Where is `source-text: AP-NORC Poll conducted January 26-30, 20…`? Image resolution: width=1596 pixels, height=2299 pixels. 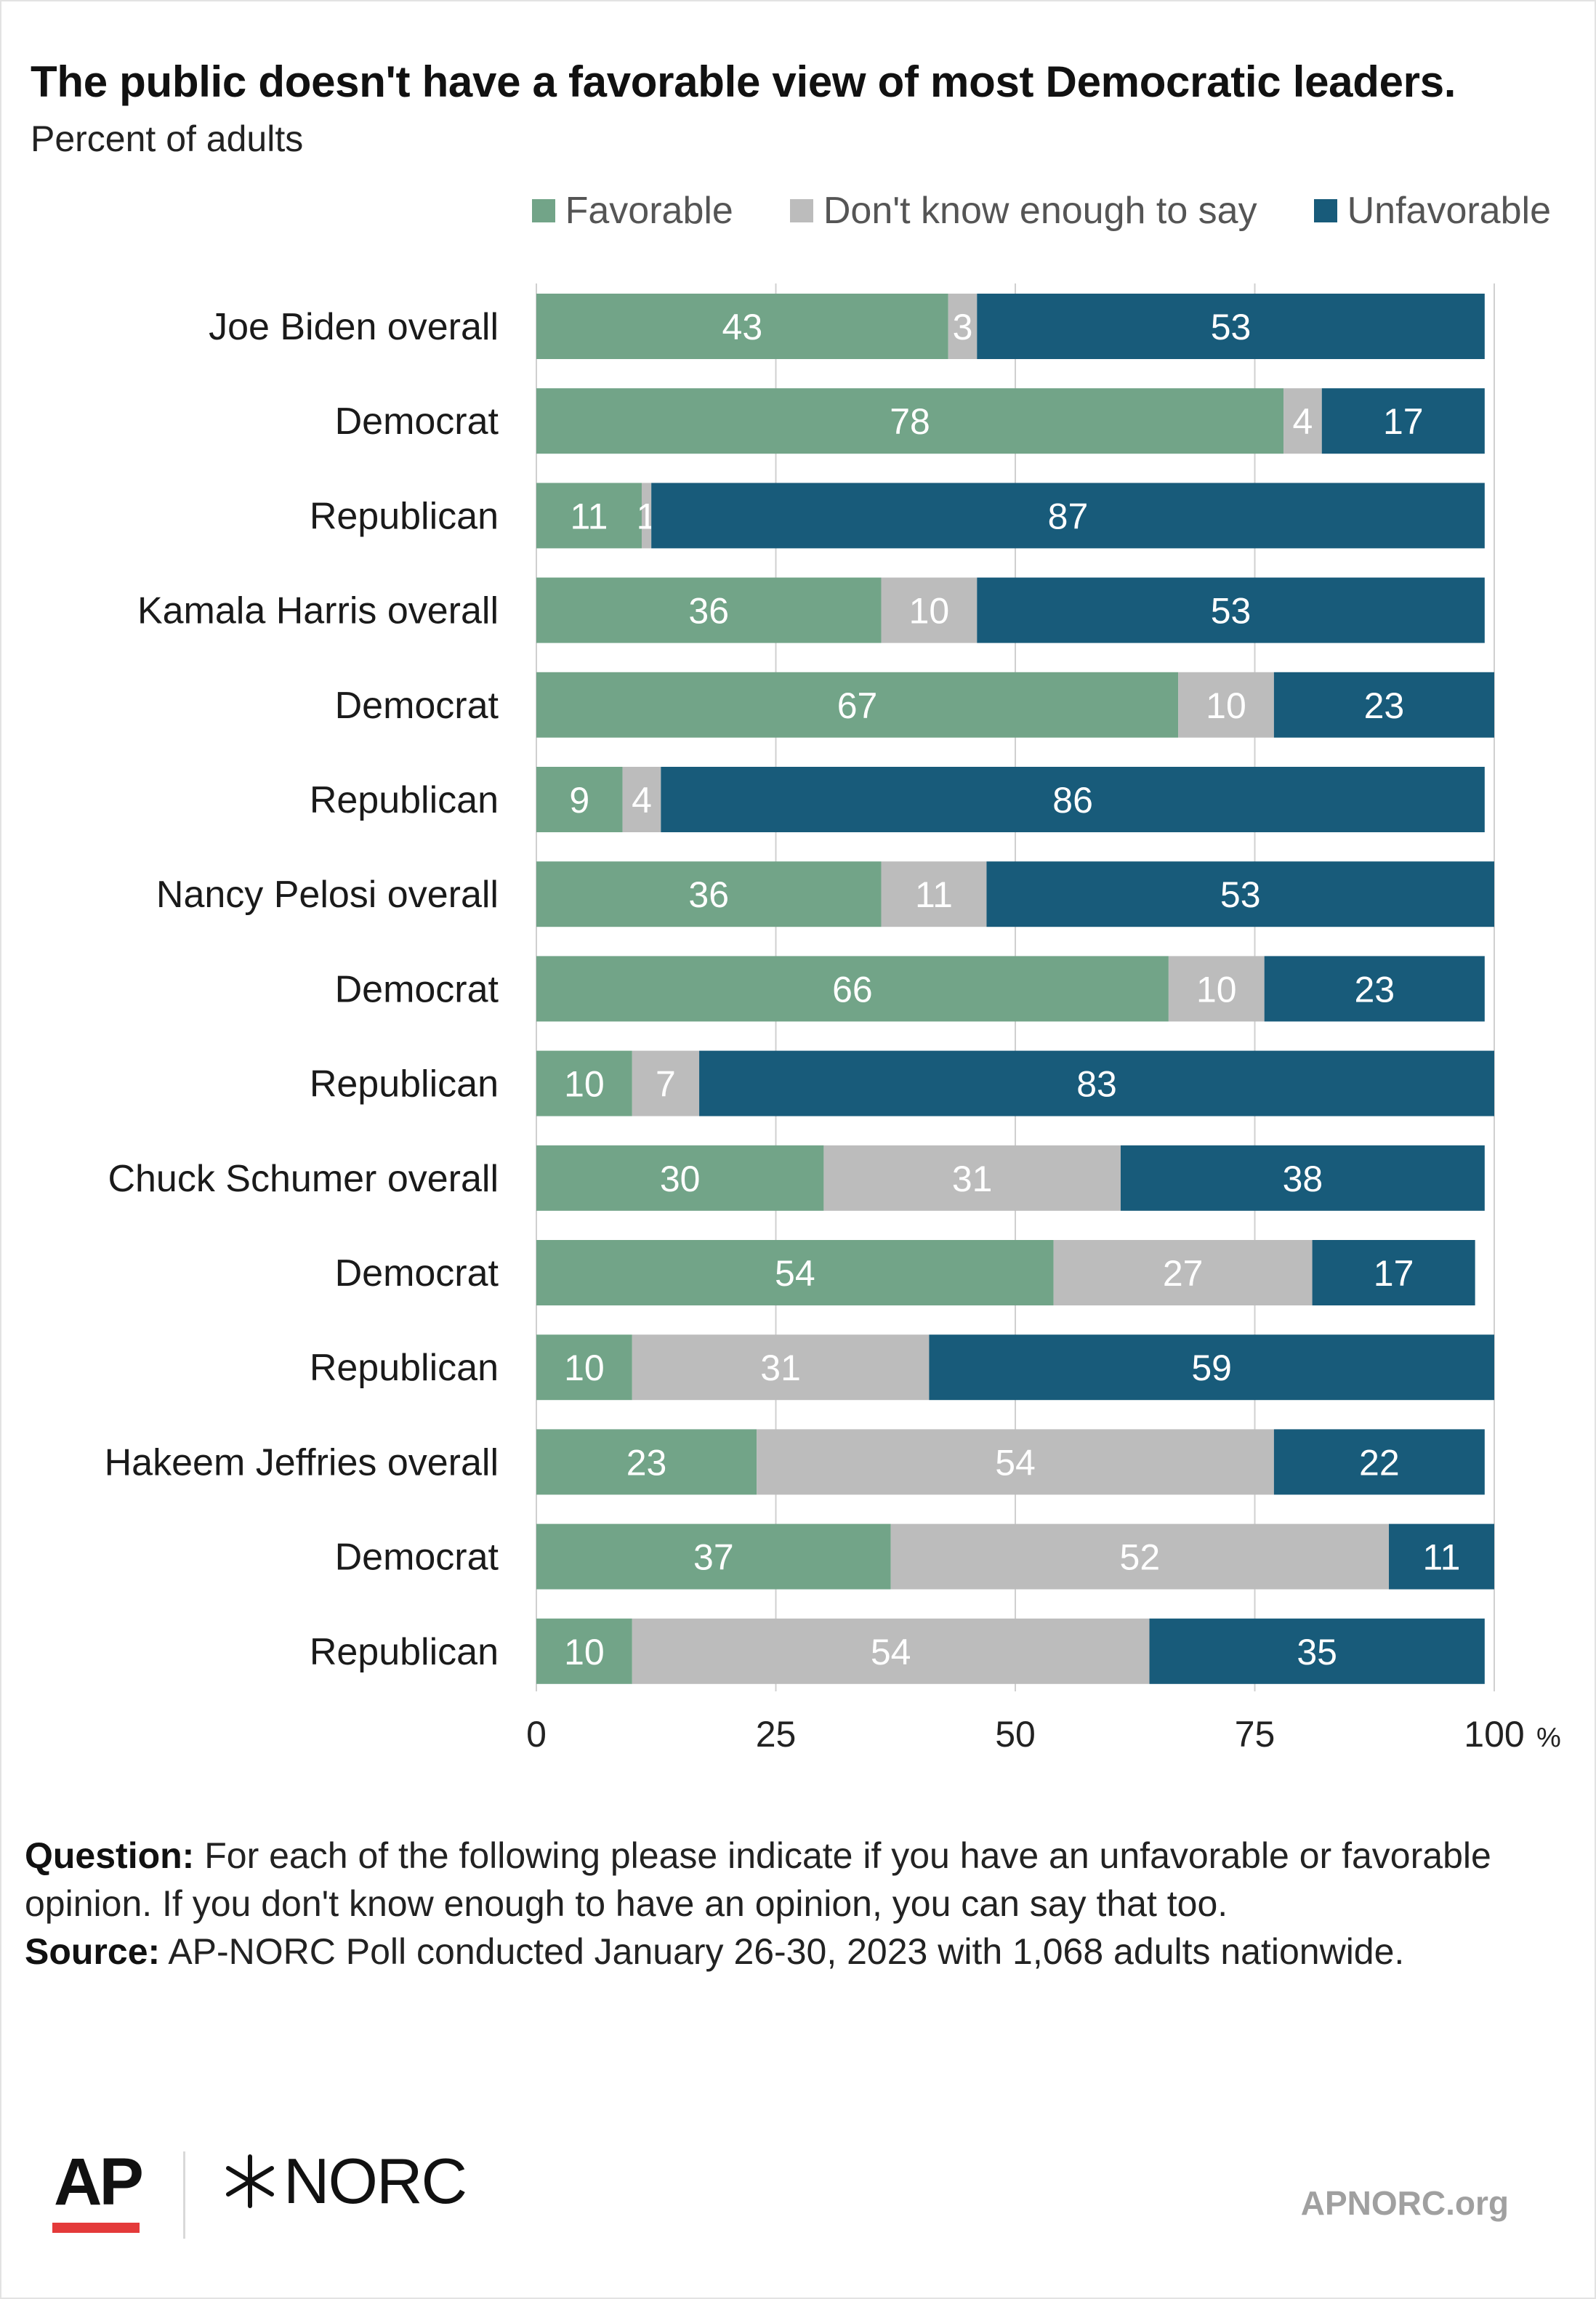 source-text: AP-NORC Poll conducted January 26-30, 20… is located at coordinates (787, 1952).